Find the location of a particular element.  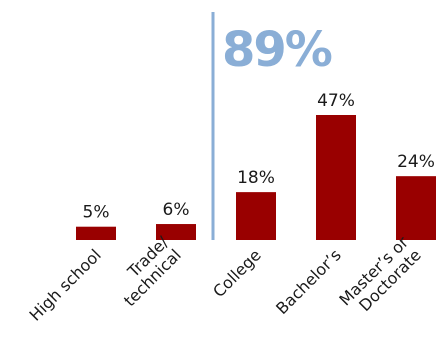

category-label-3-line-0: Bachelor’s is located at coordinates (308, 281).